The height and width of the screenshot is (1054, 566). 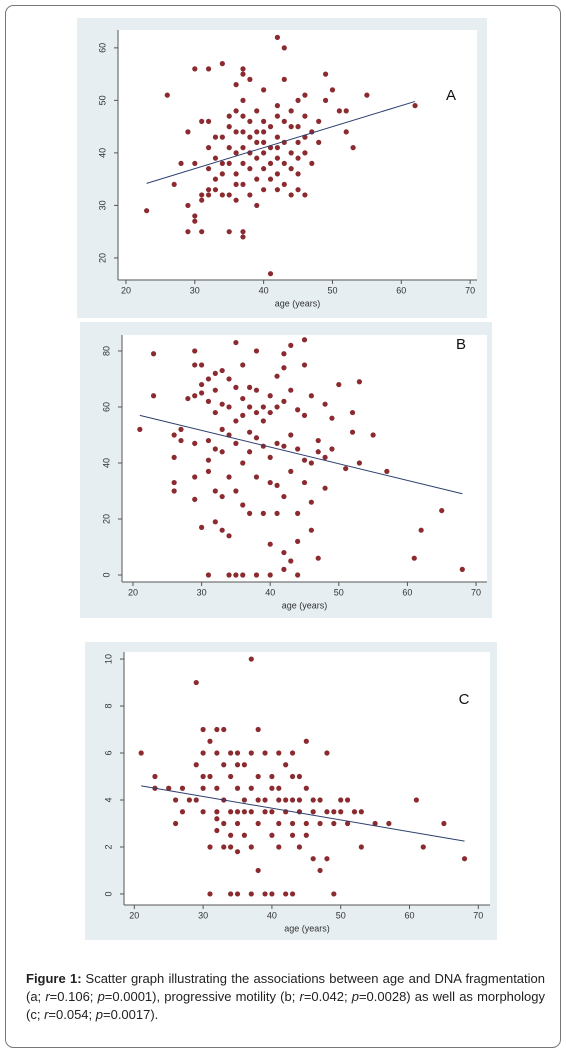 I want to click on x-tick-label: 20, so click(x=134, y=915).